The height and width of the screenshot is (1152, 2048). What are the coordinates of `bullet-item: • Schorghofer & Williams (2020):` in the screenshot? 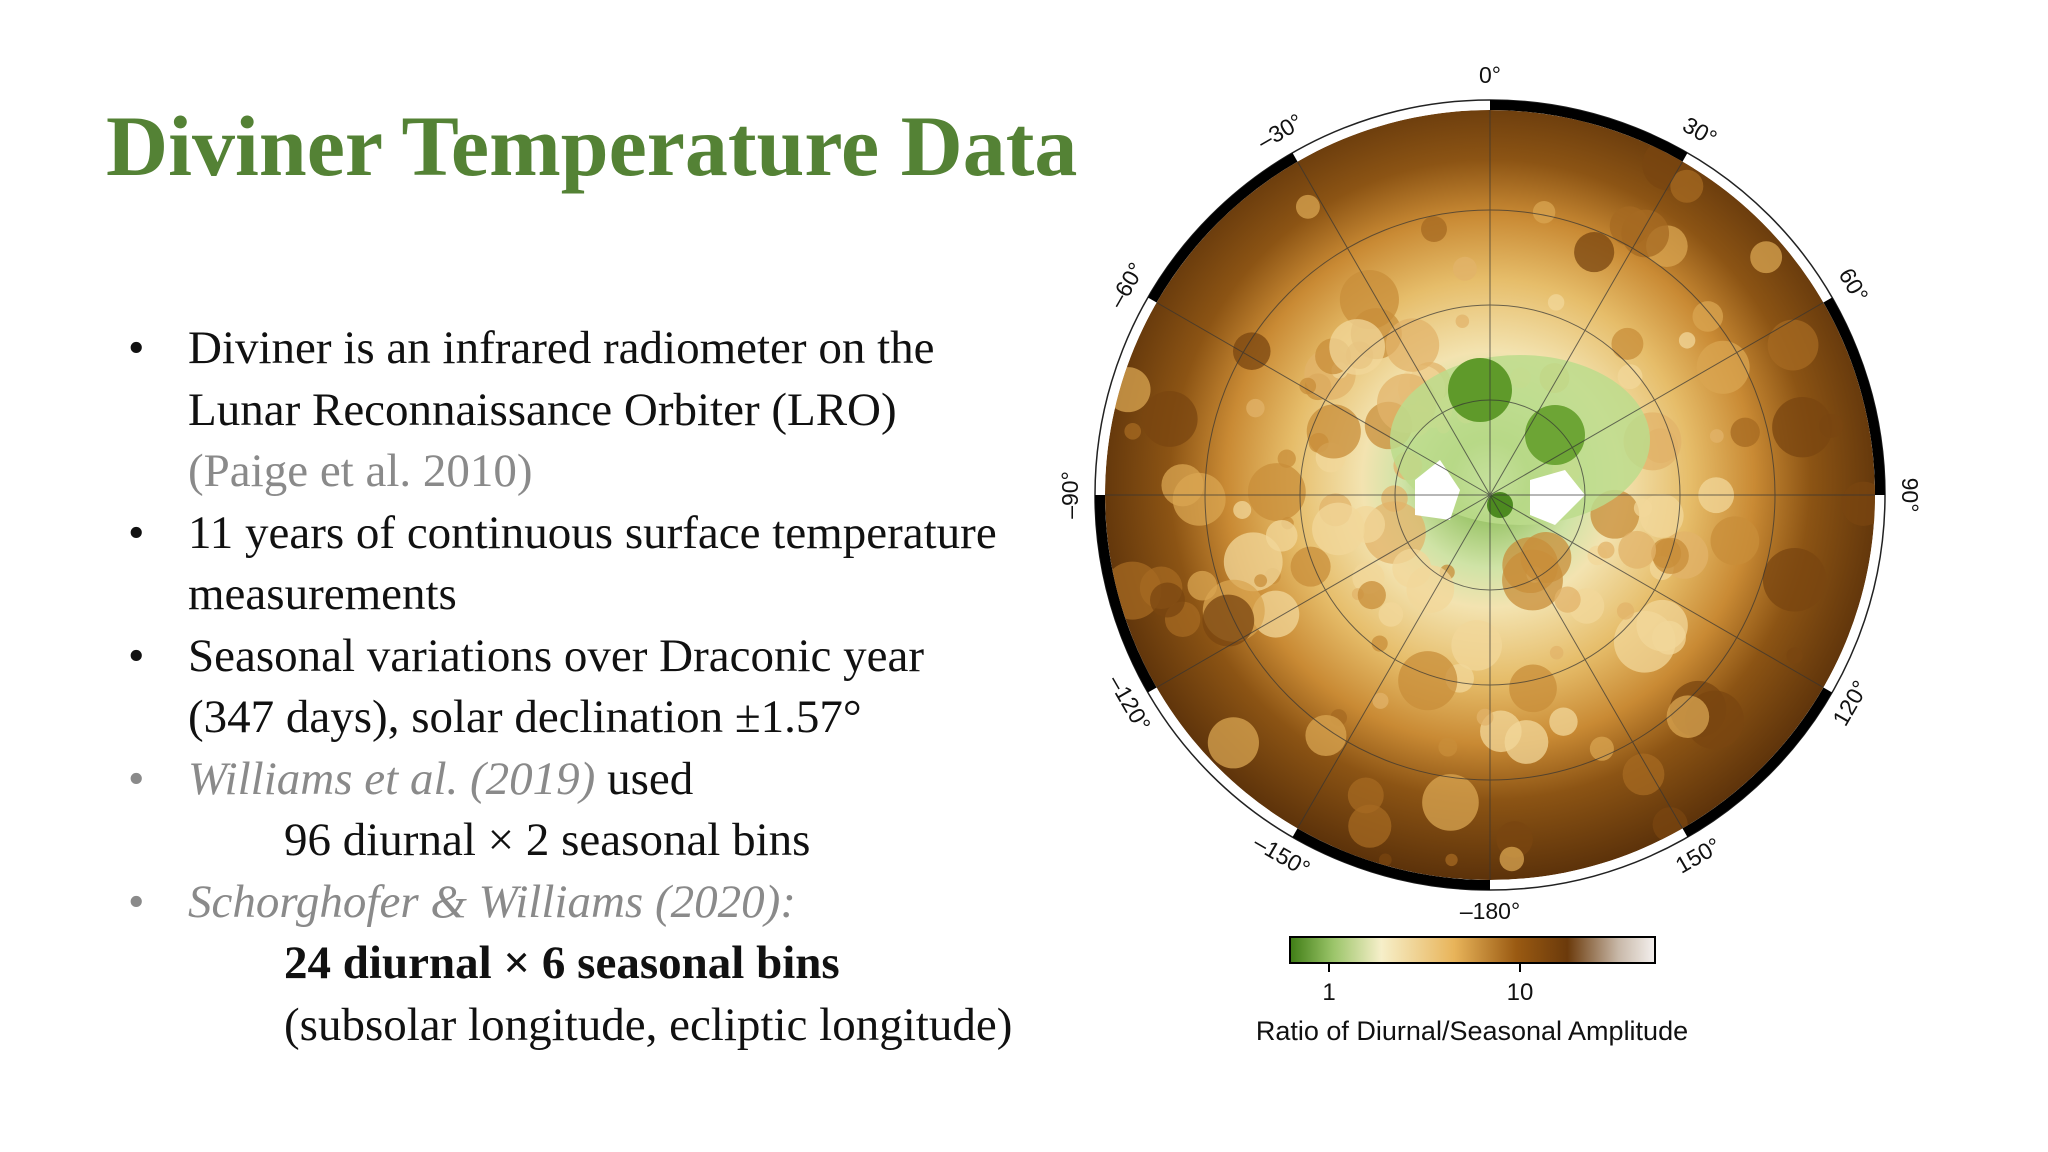 It's located at (608, 903).